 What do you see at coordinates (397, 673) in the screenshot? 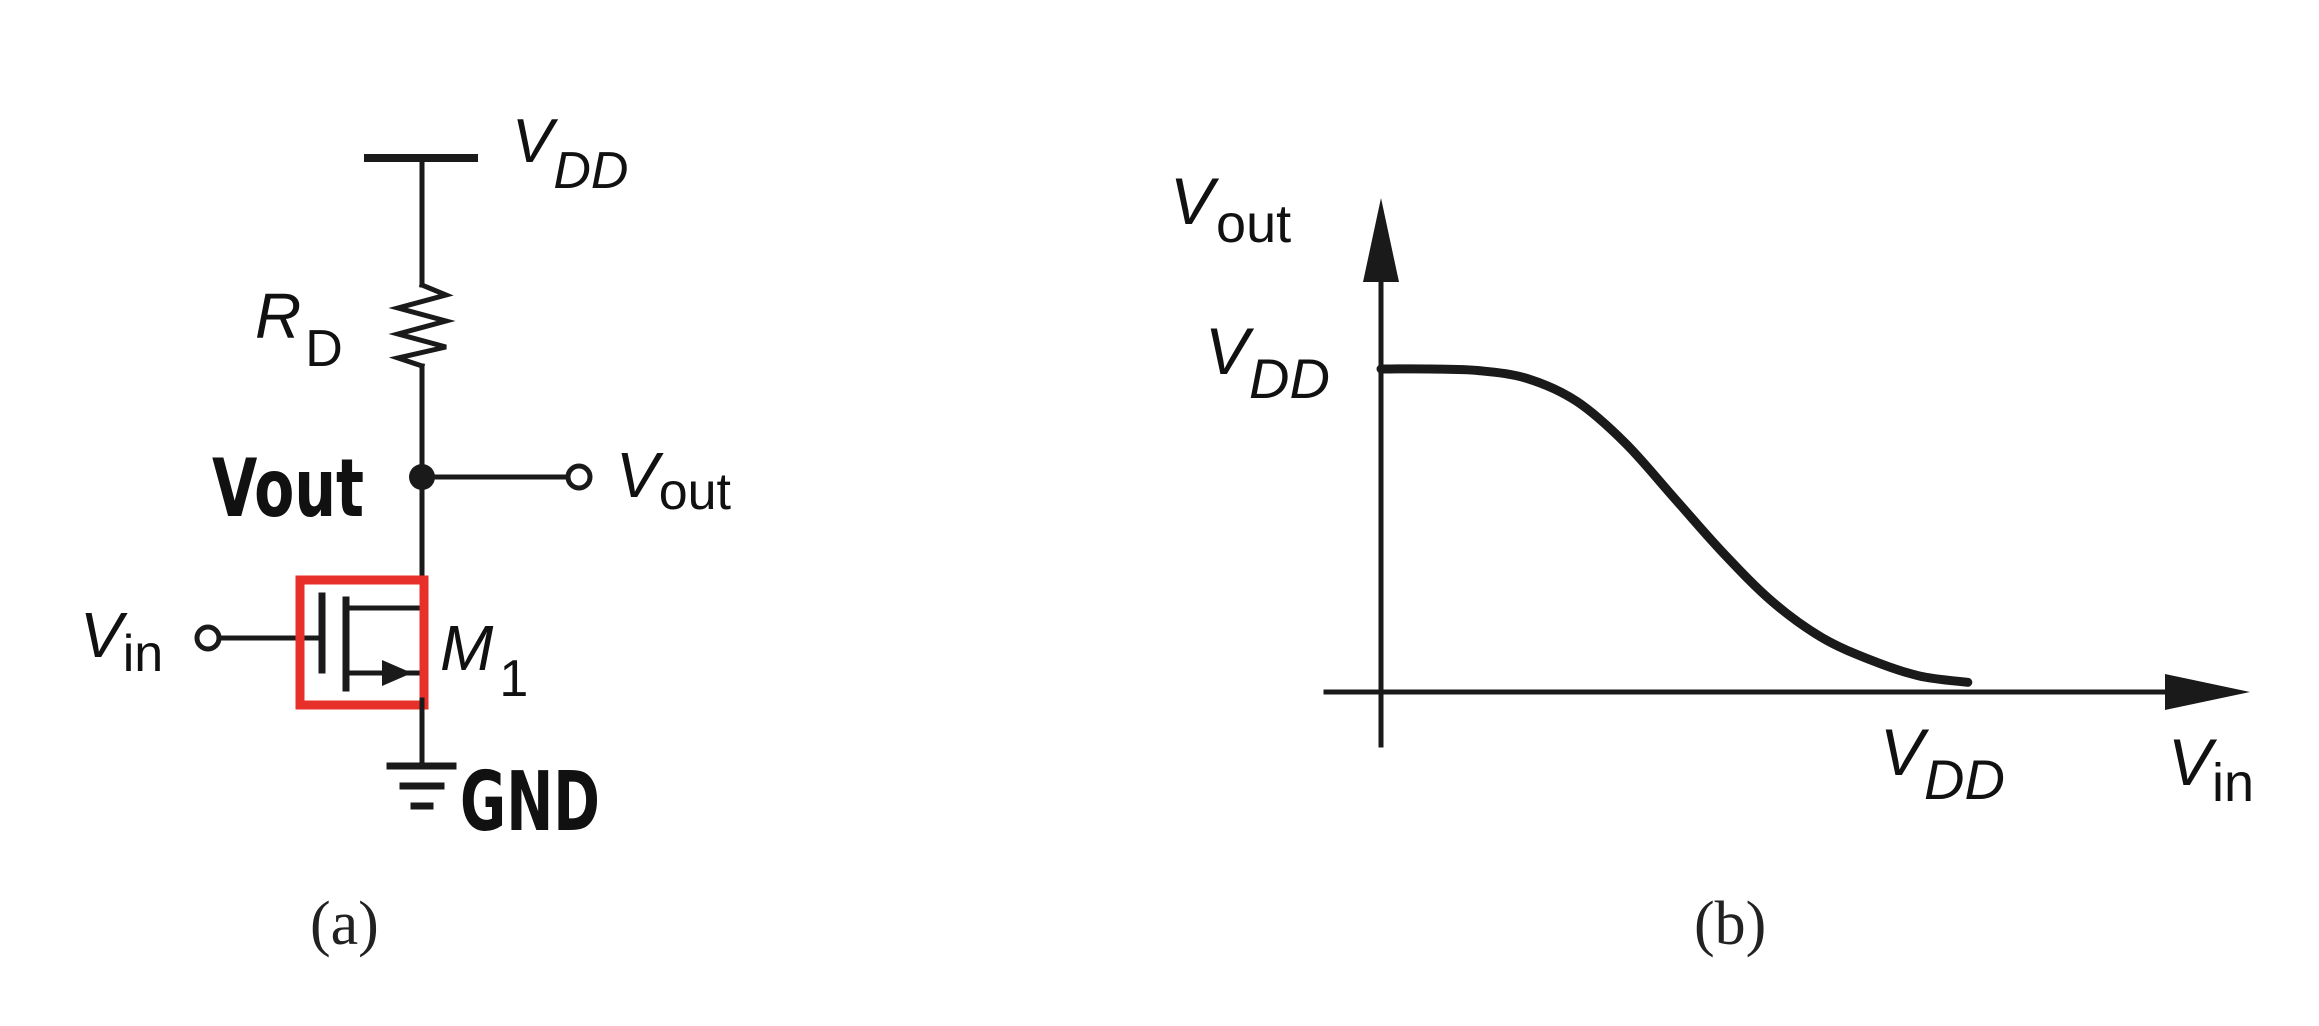
I see `source-arrow-icon` at bounding box center [397, 673].